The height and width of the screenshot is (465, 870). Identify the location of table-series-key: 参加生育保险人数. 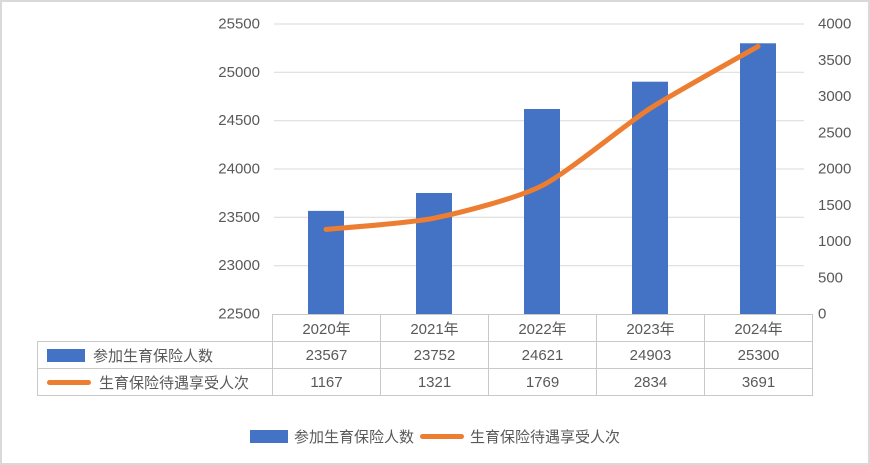
(155, 355).